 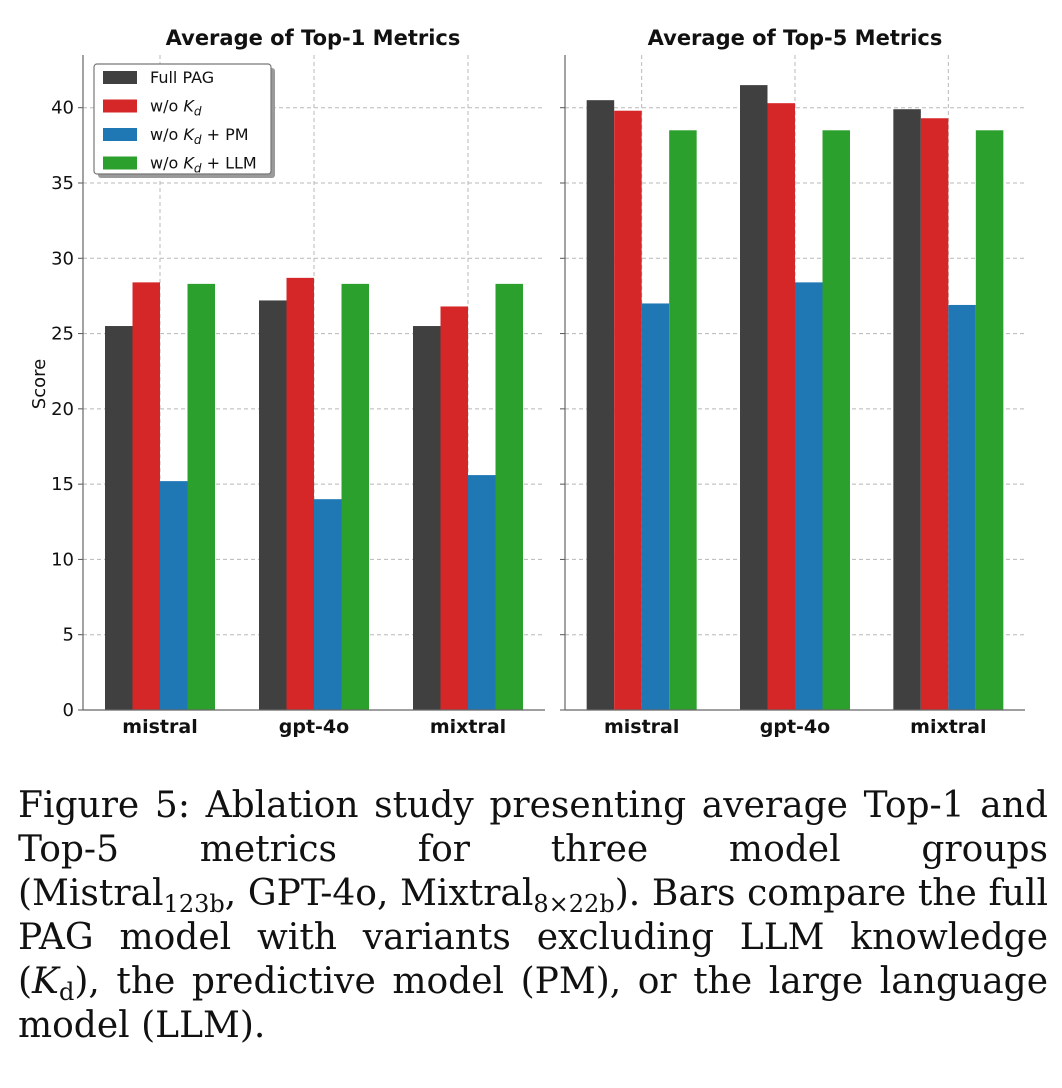 I want to click on panel-top-1-title: Average of Top-1 Metrics, so click(x=313, y=38).